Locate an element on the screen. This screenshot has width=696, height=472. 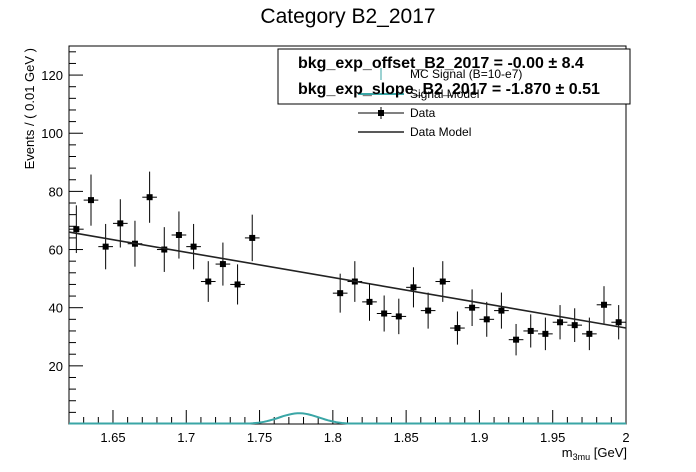
signal-model-curve is located at coordinates (347, 418).